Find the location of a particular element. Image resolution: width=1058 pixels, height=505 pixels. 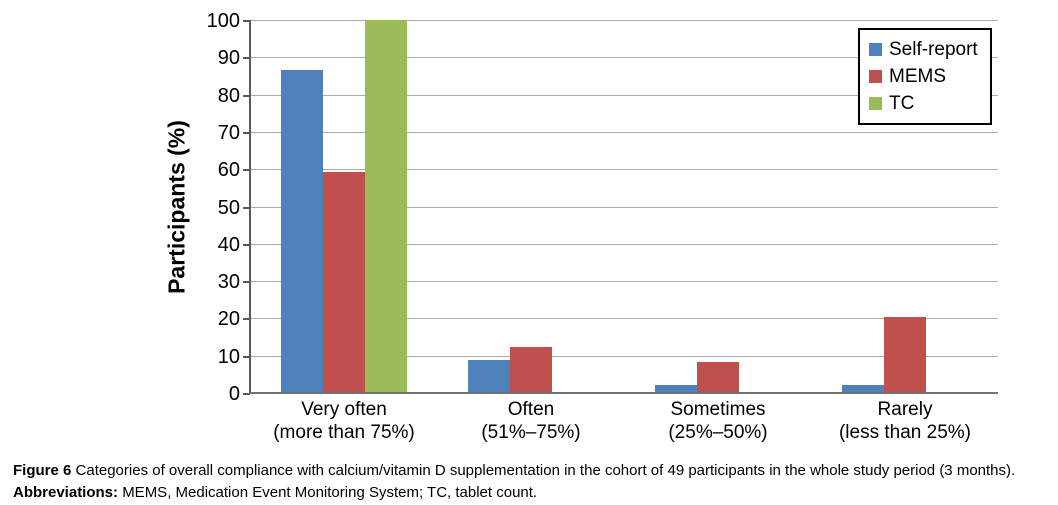

legend-item: Self-report is located at coordinates (923, 49).